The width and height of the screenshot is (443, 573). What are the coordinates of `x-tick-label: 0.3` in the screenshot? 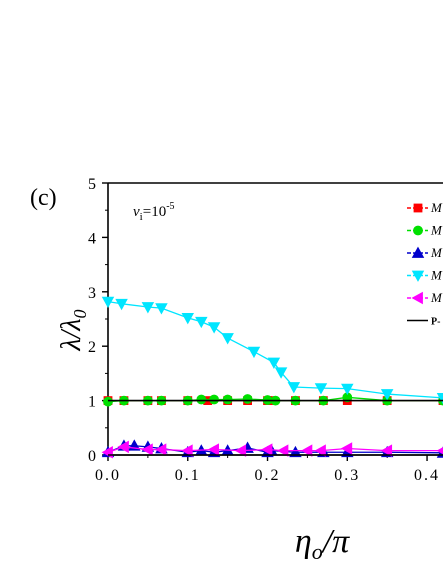 It's located at (347, 475).